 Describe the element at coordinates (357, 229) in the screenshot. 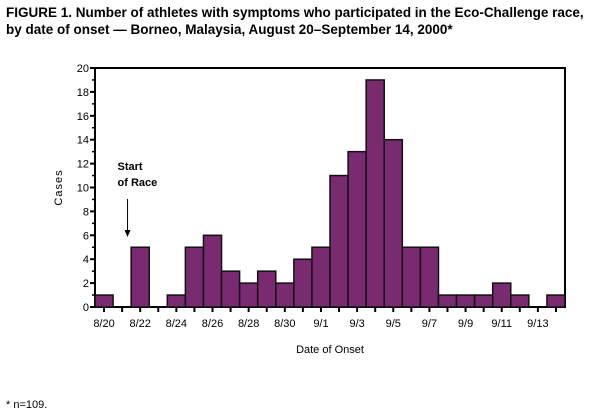

I see `bar-9/3` at that location.